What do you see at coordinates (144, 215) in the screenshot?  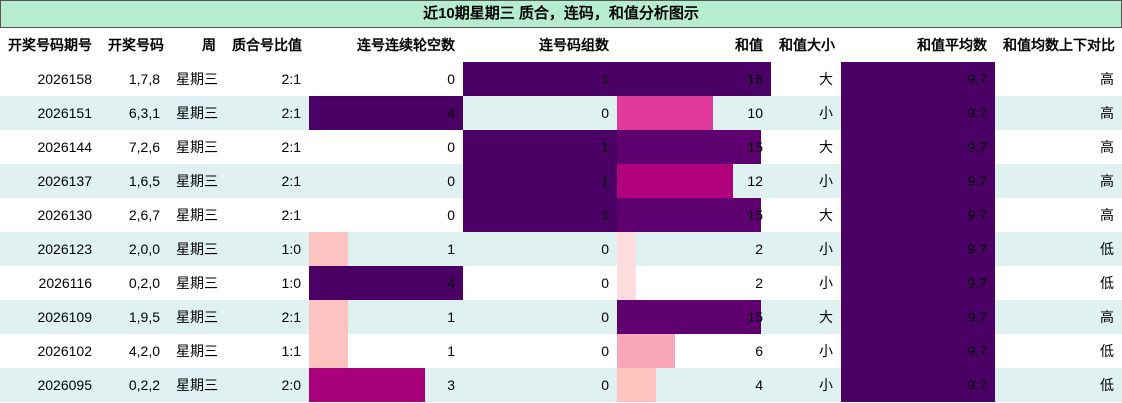 I see `table-cell: 2,6,7` at bounding box center [144, 215].